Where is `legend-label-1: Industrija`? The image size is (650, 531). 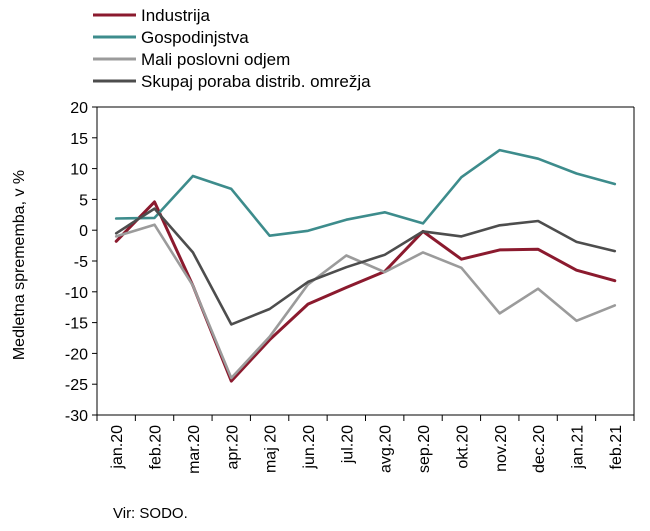
legend-label-1: Industrija is located at coordinates (176, 15).